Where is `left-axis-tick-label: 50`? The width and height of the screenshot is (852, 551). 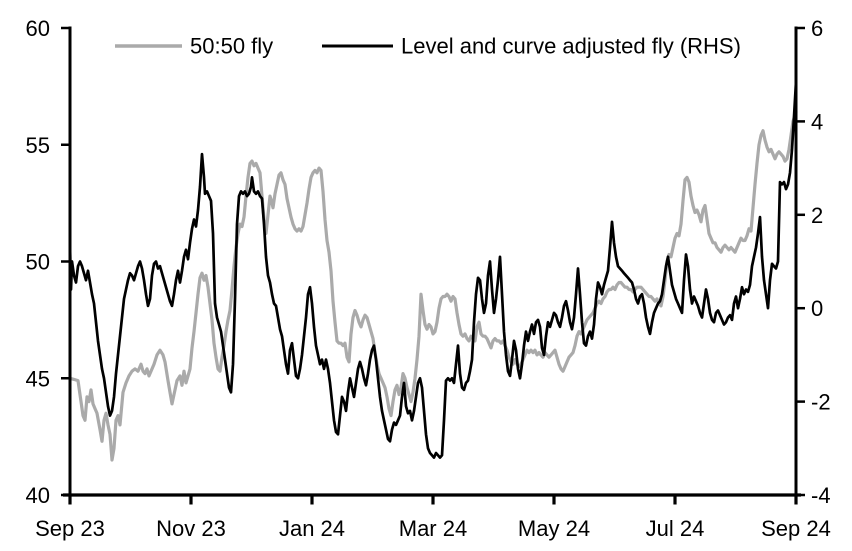
left-axis-tick-label: 50 is located at coordinates (38, 262).